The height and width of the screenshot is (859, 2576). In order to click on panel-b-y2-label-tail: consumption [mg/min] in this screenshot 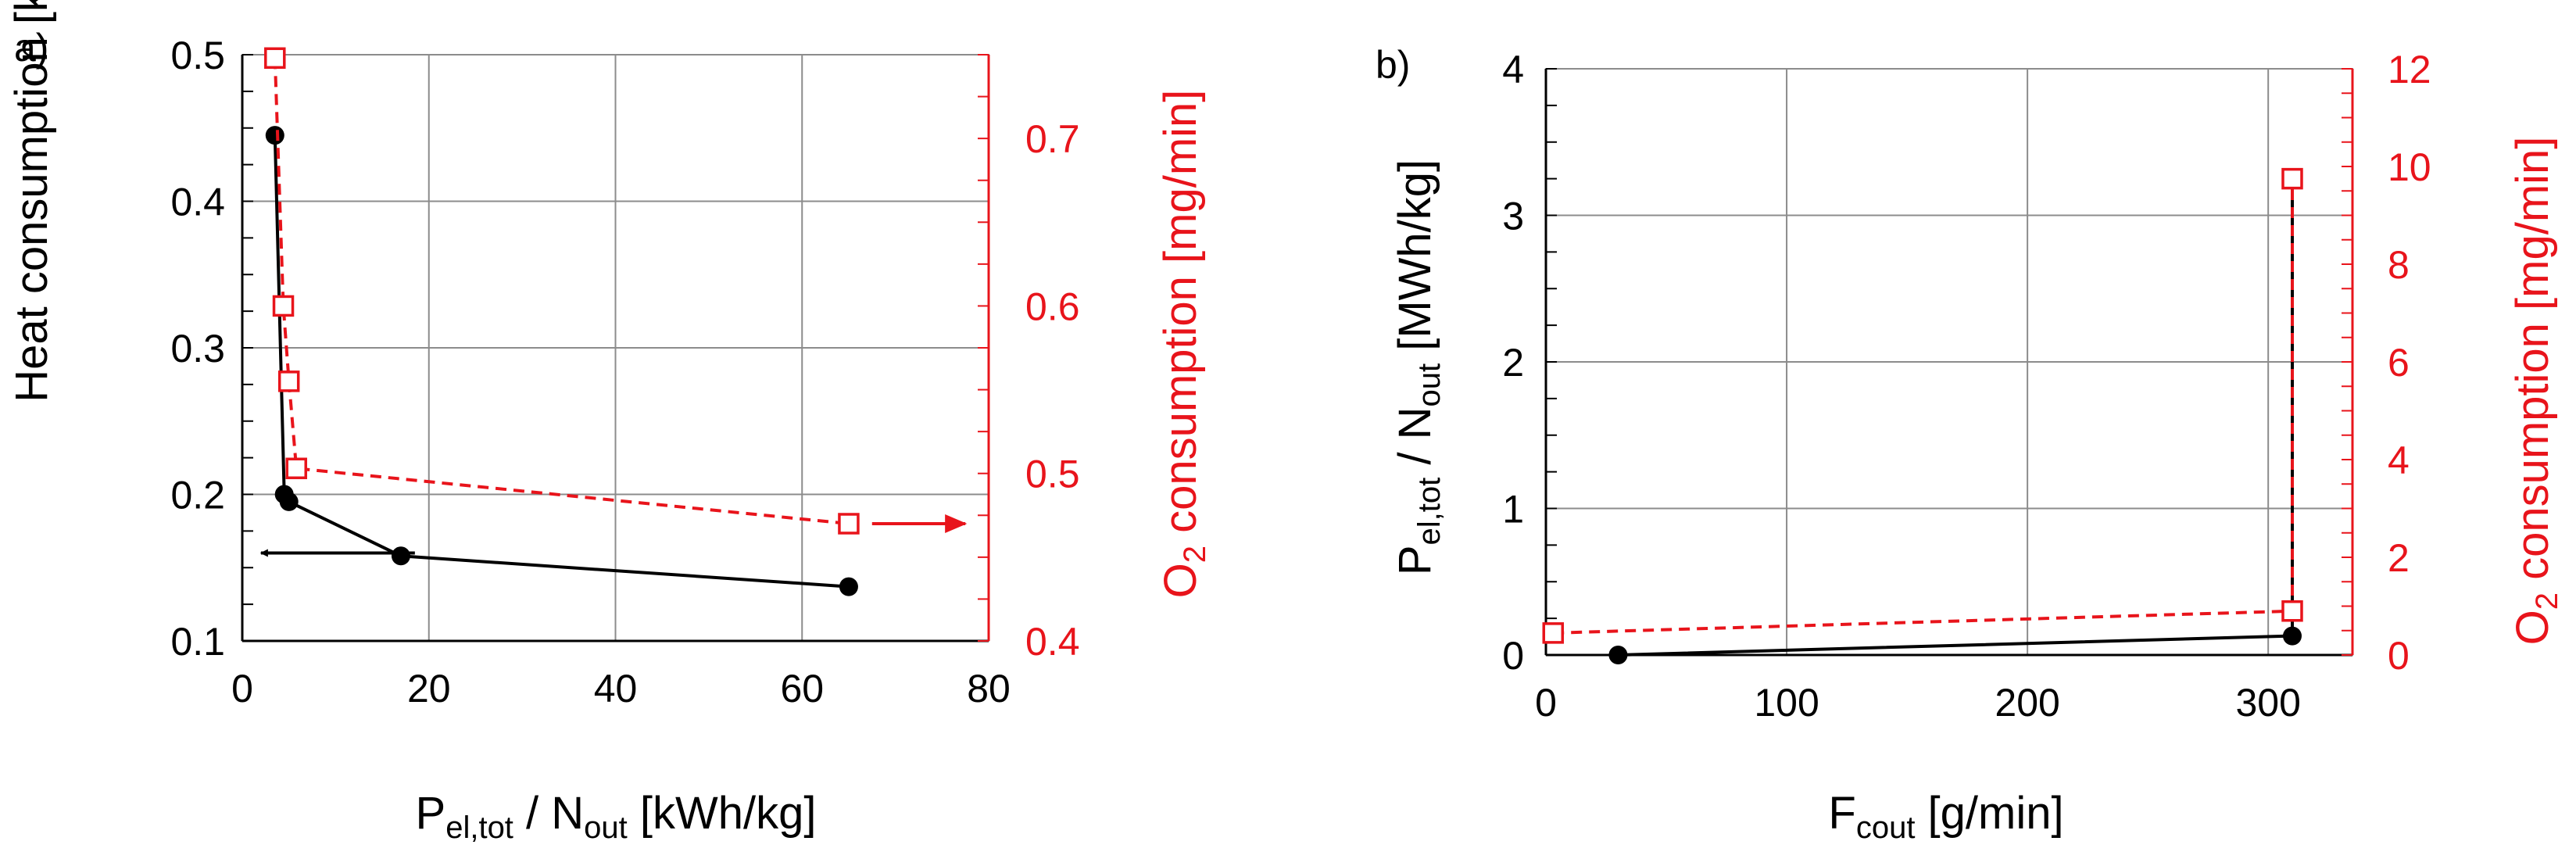, I will do `click(2532, 364)`.